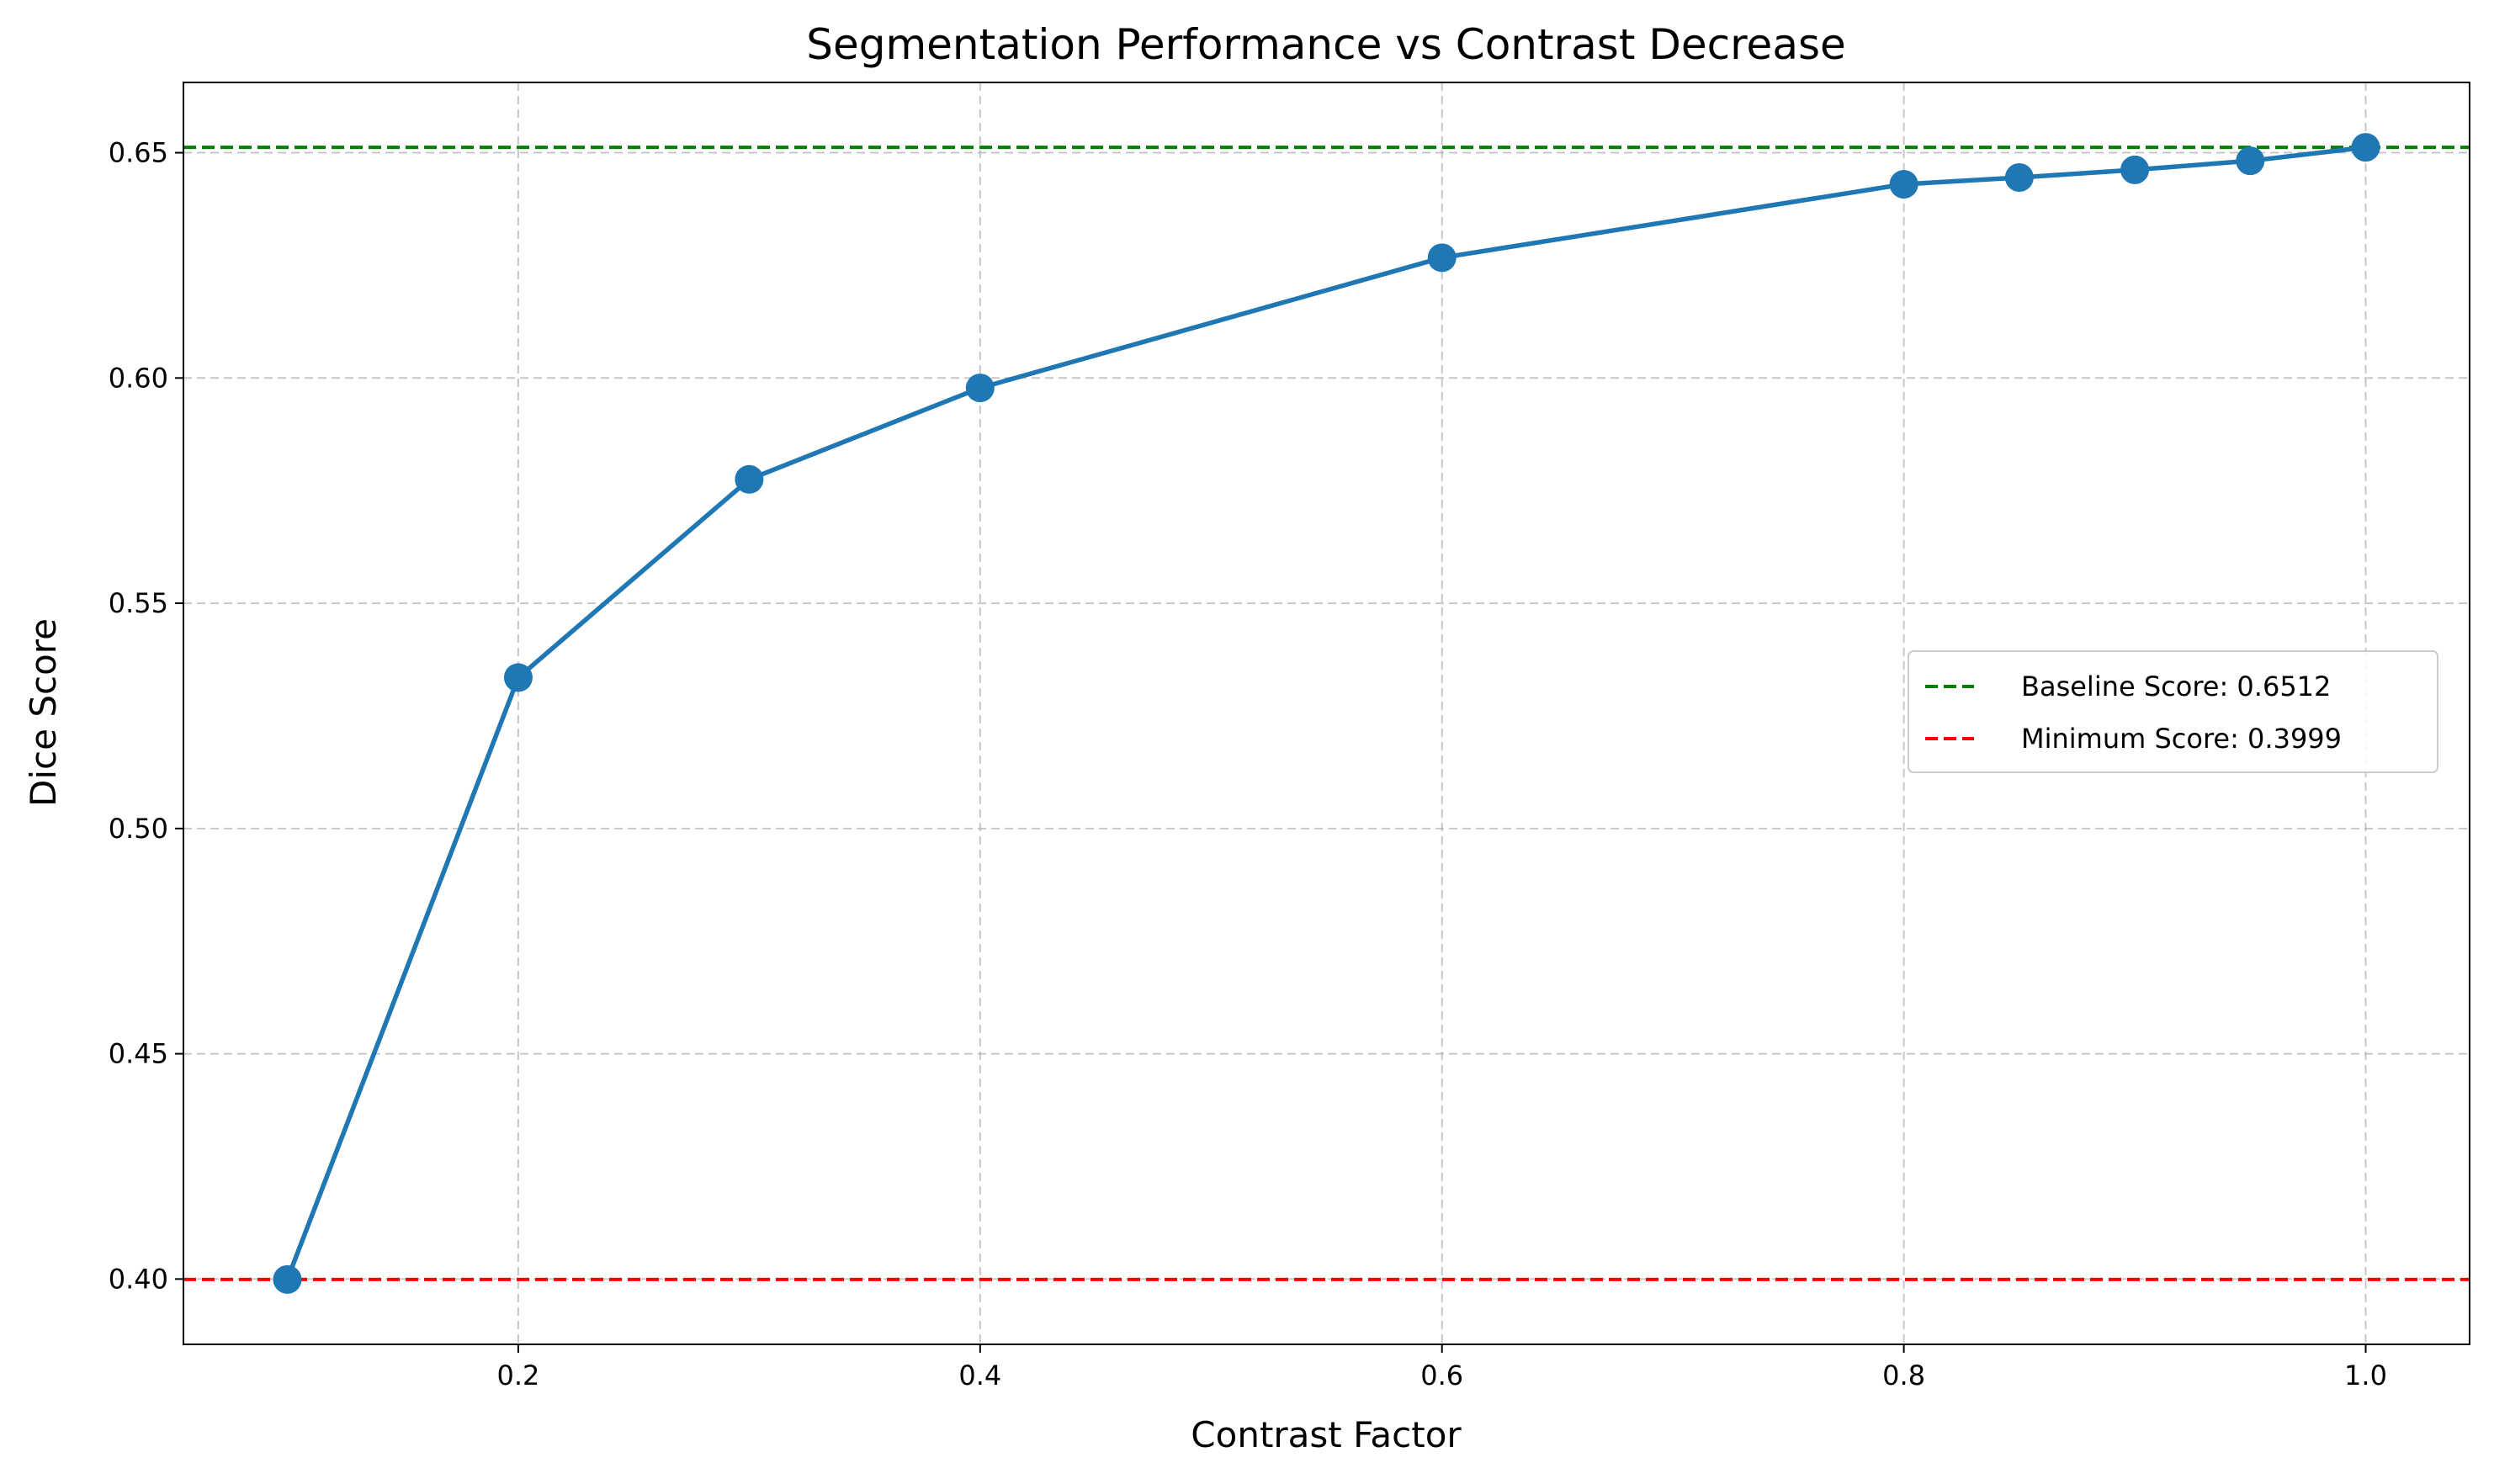 This screenshot has width=2494, height=1484. I want to click on x-tick-label: 0.8, so click(1904, 1375).